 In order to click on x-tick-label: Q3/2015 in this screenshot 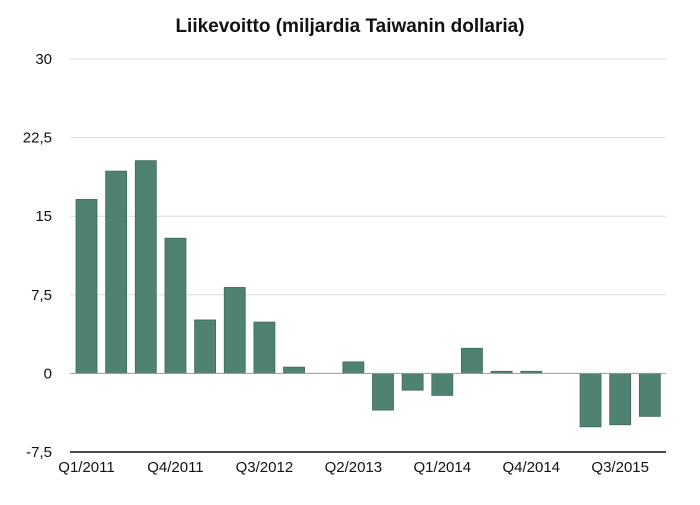, I will do `click(620, 467)`.